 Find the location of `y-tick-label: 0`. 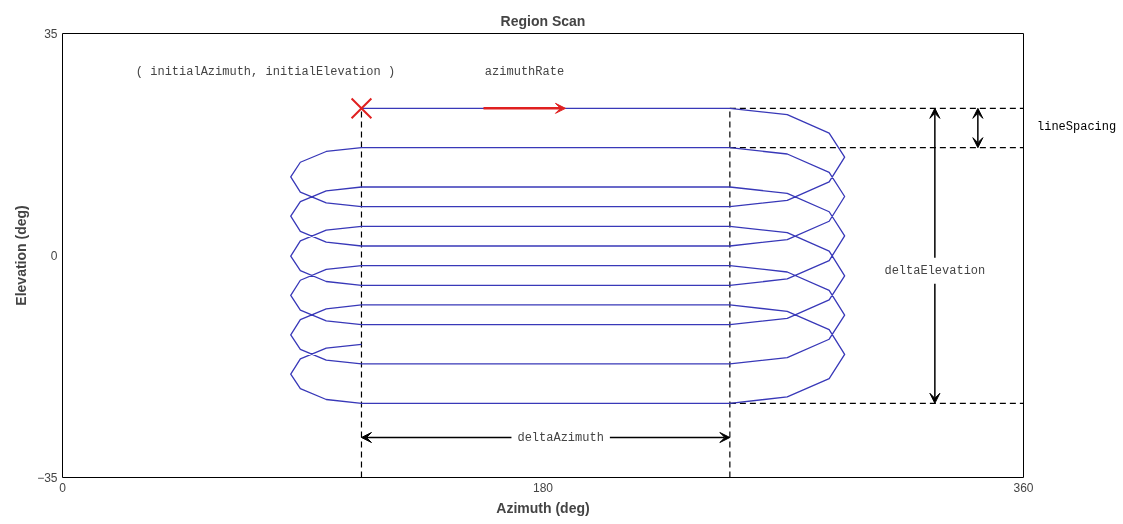

y-tick-label: 0 is located at coordinates (54, 256).